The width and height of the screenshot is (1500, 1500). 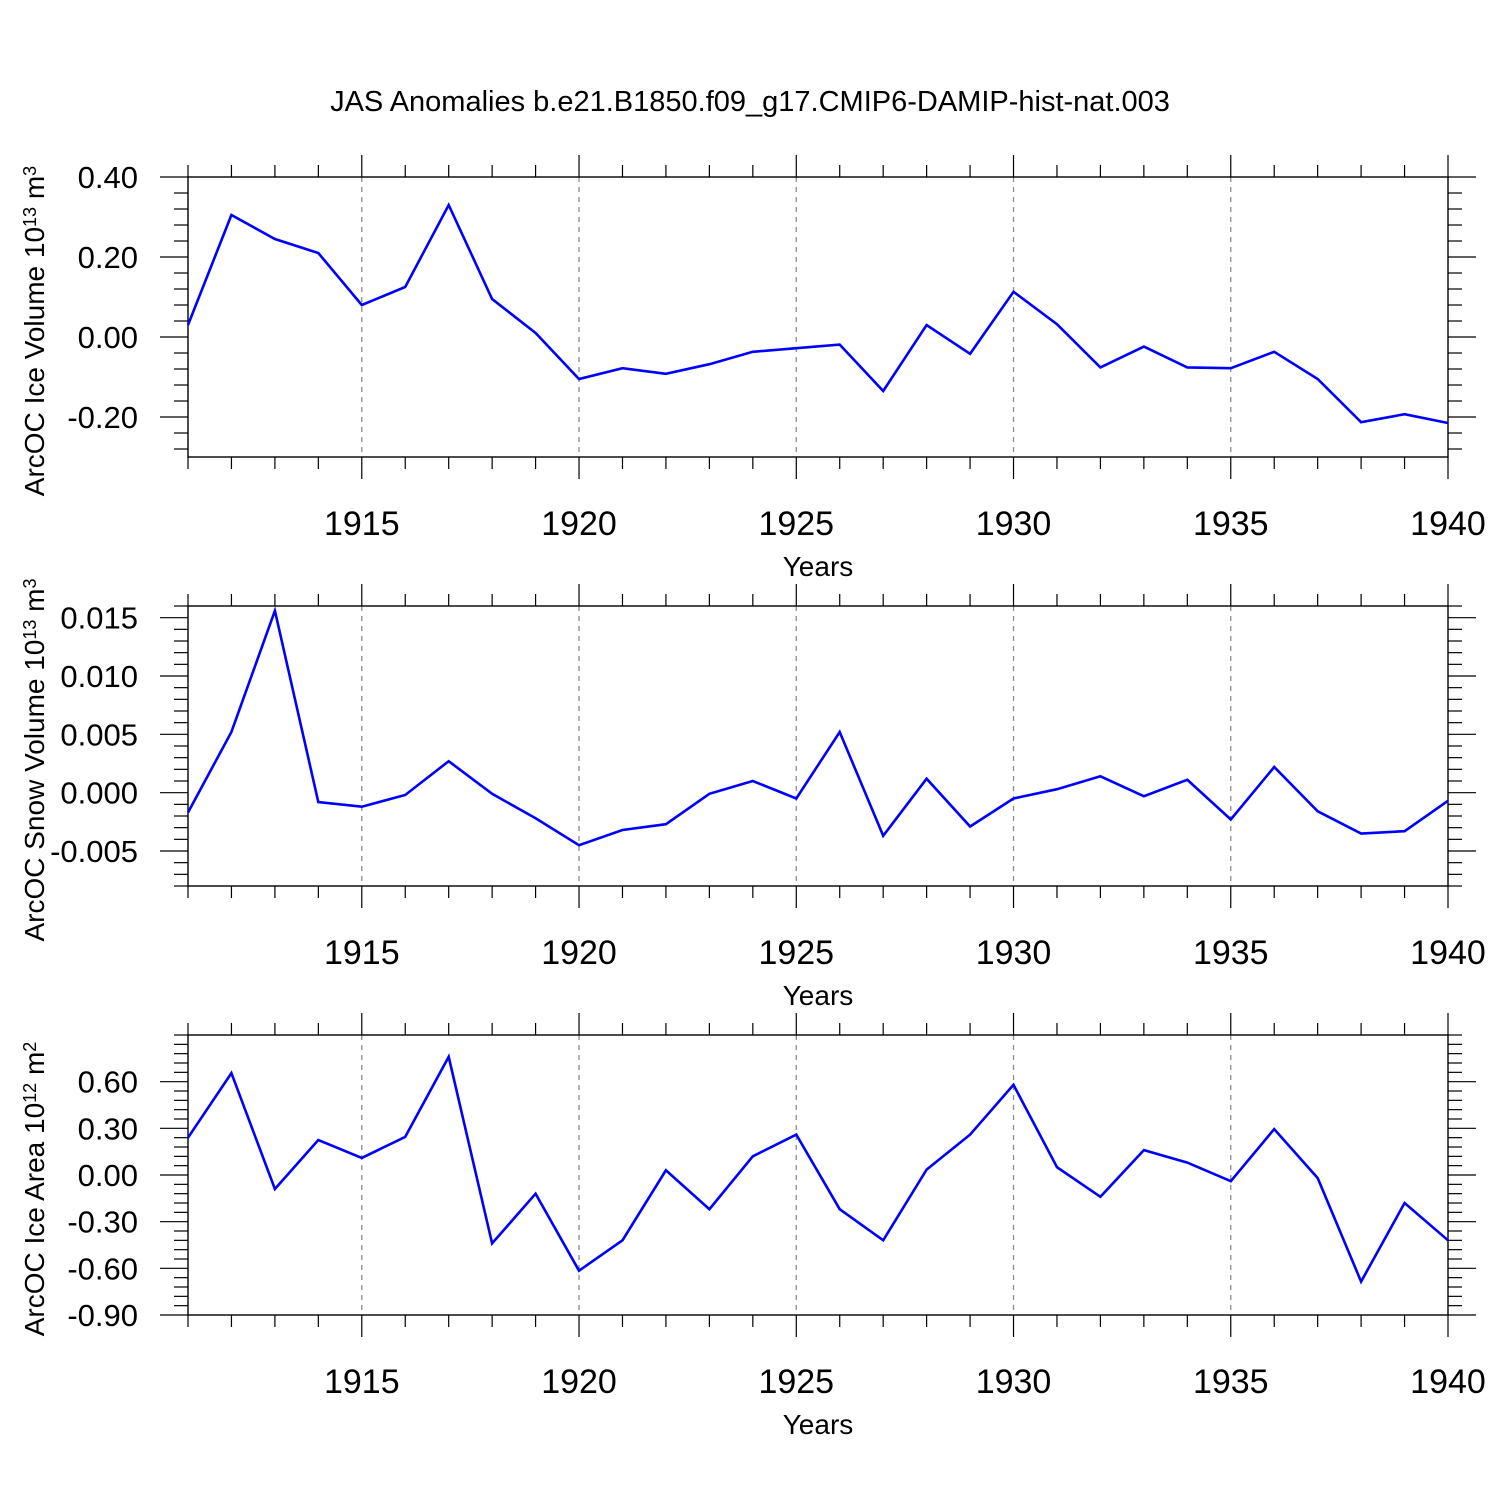 What do you see at coordinates (99, 734) in the screenshot?
I see `y-tick-label: 0.005` at bounding box center [99, 734].